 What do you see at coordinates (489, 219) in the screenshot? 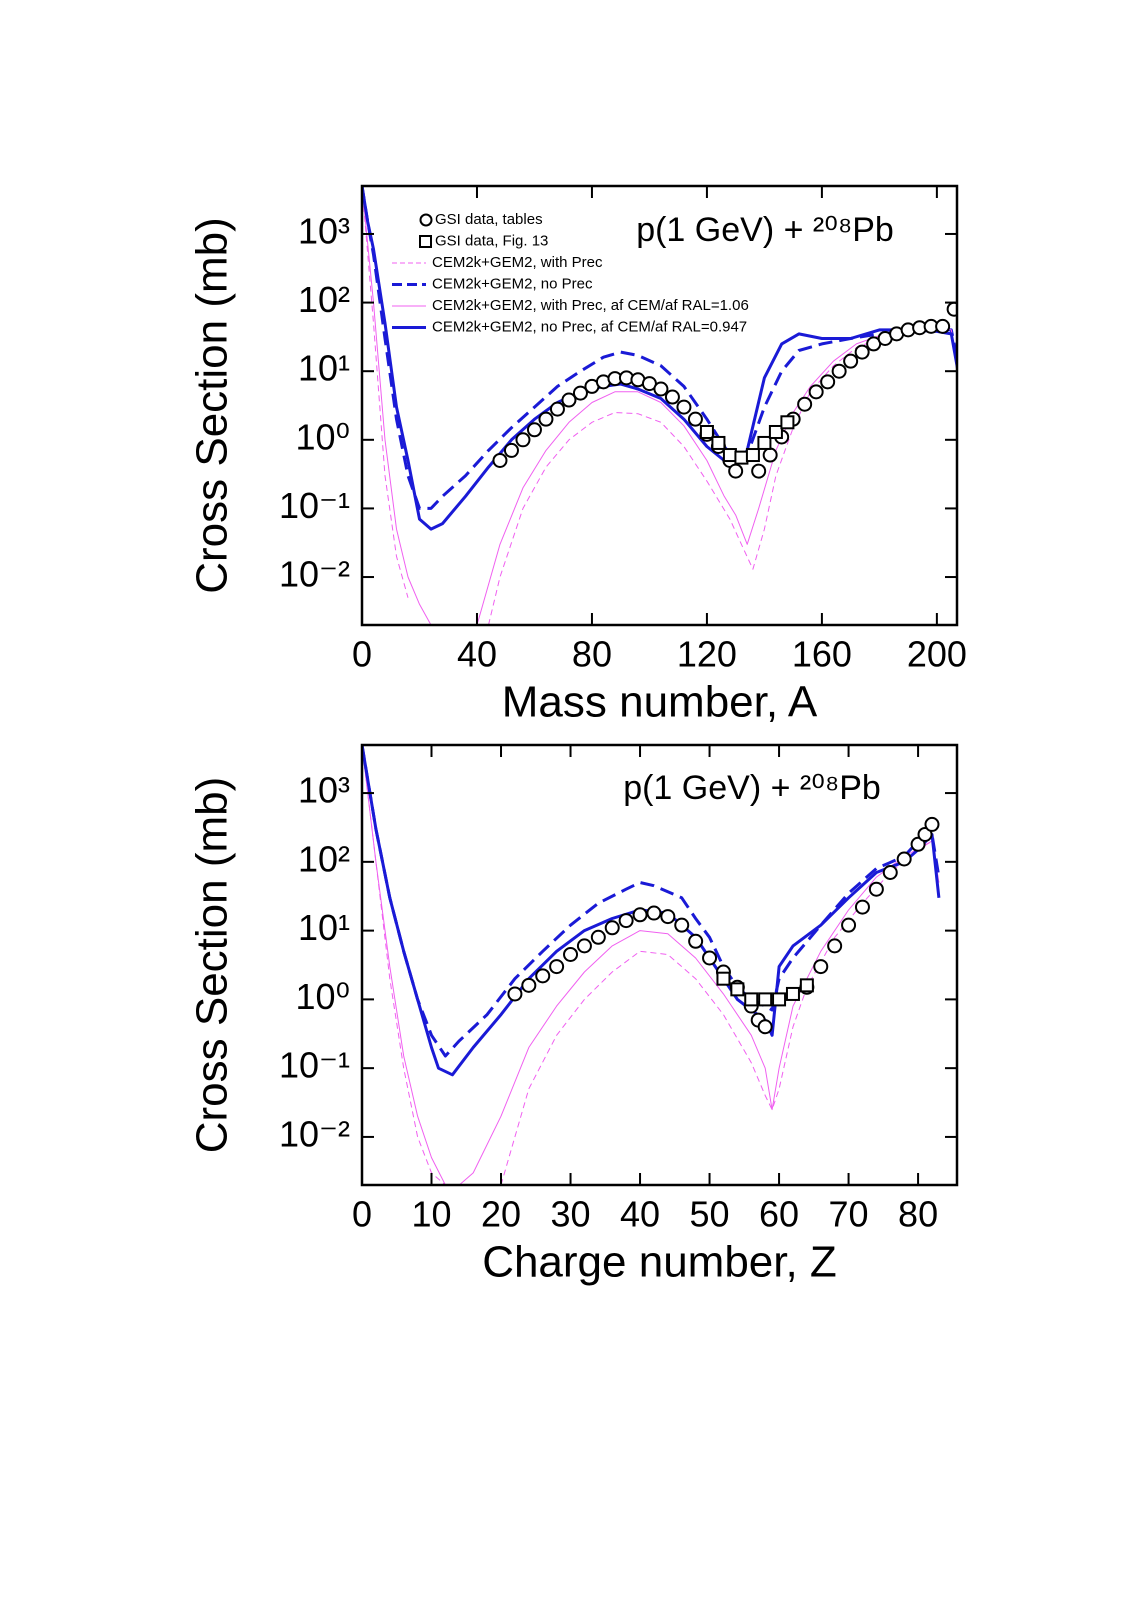
I see `legend-label: GSI data, tables` at bounding box center [489, 219].